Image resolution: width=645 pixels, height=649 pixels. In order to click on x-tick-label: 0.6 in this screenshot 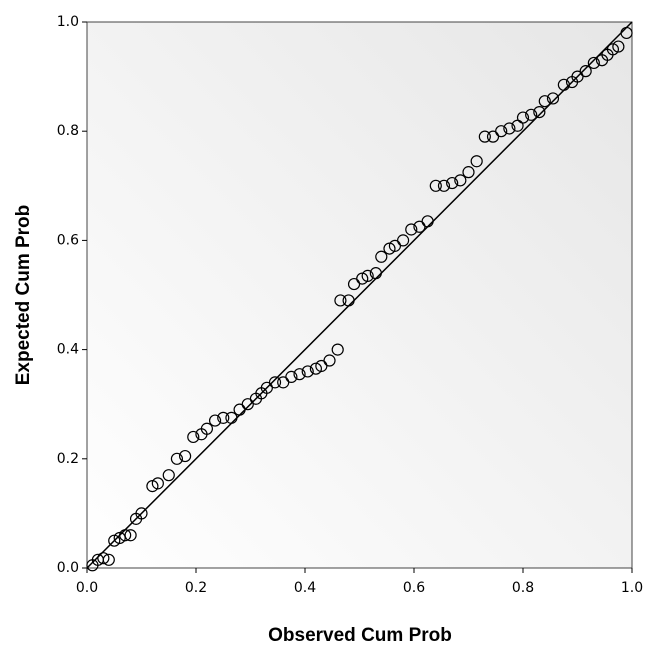, I will do `click(414, 588)`.